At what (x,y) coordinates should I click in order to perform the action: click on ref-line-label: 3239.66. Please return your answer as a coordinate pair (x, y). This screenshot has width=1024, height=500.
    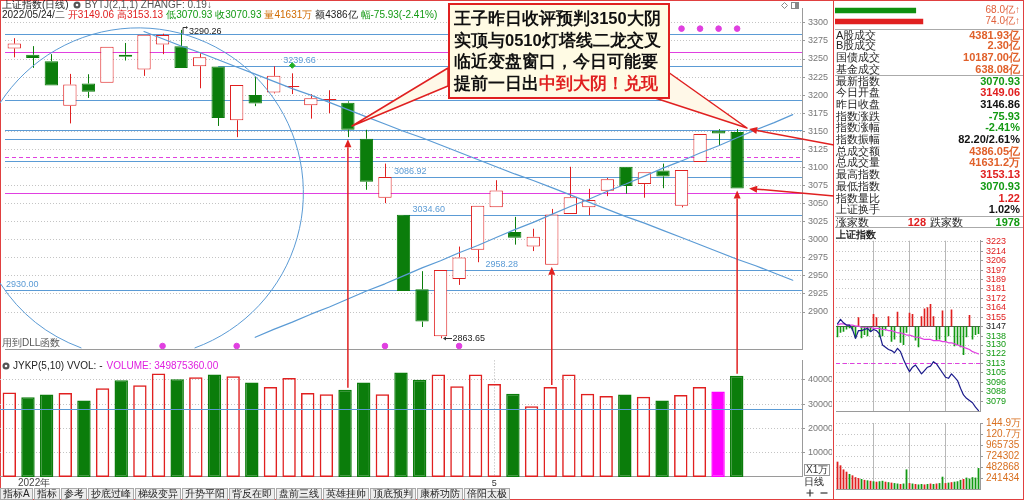
    Looking at the image, I should click on (299, 60).